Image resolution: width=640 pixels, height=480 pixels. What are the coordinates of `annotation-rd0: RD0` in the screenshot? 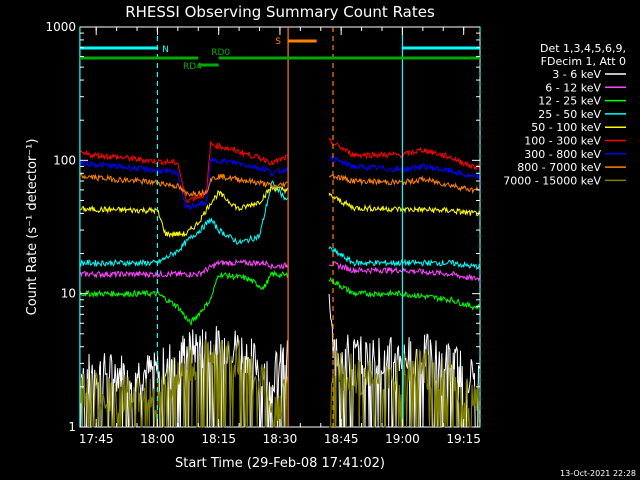 It's located at (279, 54).